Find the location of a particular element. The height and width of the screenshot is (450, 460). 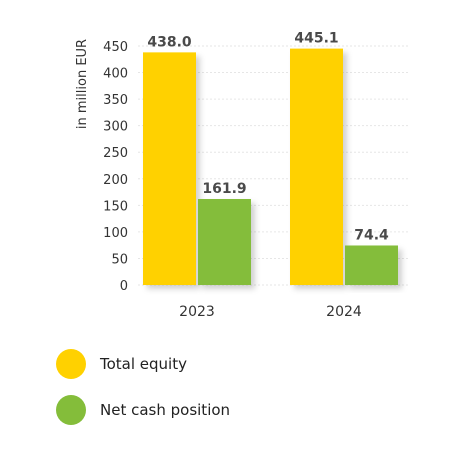

data-label-total-equity-2024: 445.1 is located at coordinates (316, 39).